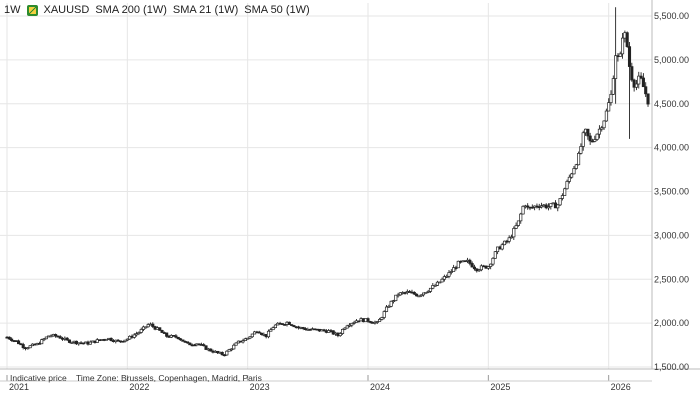  What do you see at coordinates (277, 10) in the screenshot?
I see `indicator-sma50: SMA 50 (1W)` at bounding box center [277, 10].